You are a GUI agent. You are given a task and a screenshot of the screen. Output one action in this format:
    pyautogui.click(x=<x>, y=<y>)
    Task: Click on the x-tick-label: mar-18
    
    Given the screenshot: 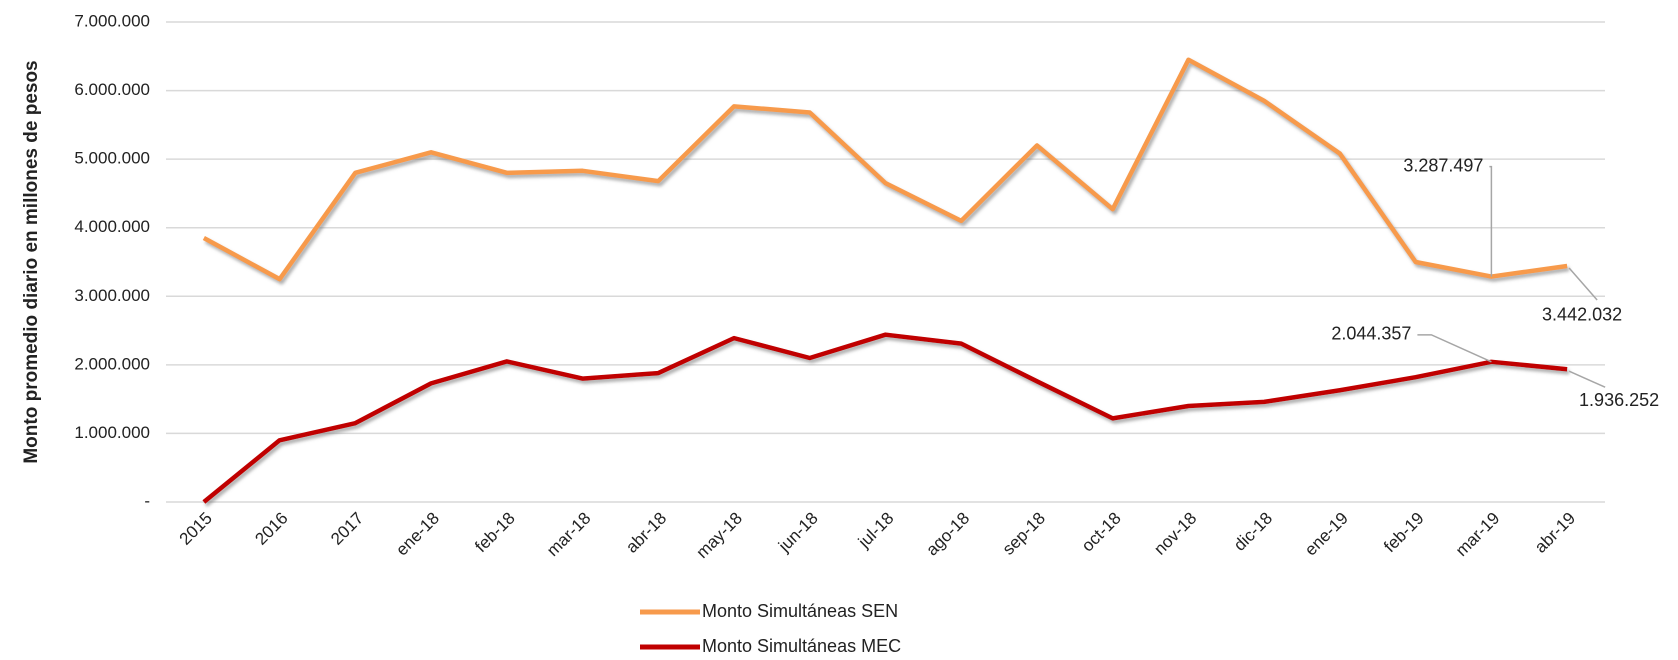 What is the action you would take?
    pyautogui.click(x=569, y=535)
    